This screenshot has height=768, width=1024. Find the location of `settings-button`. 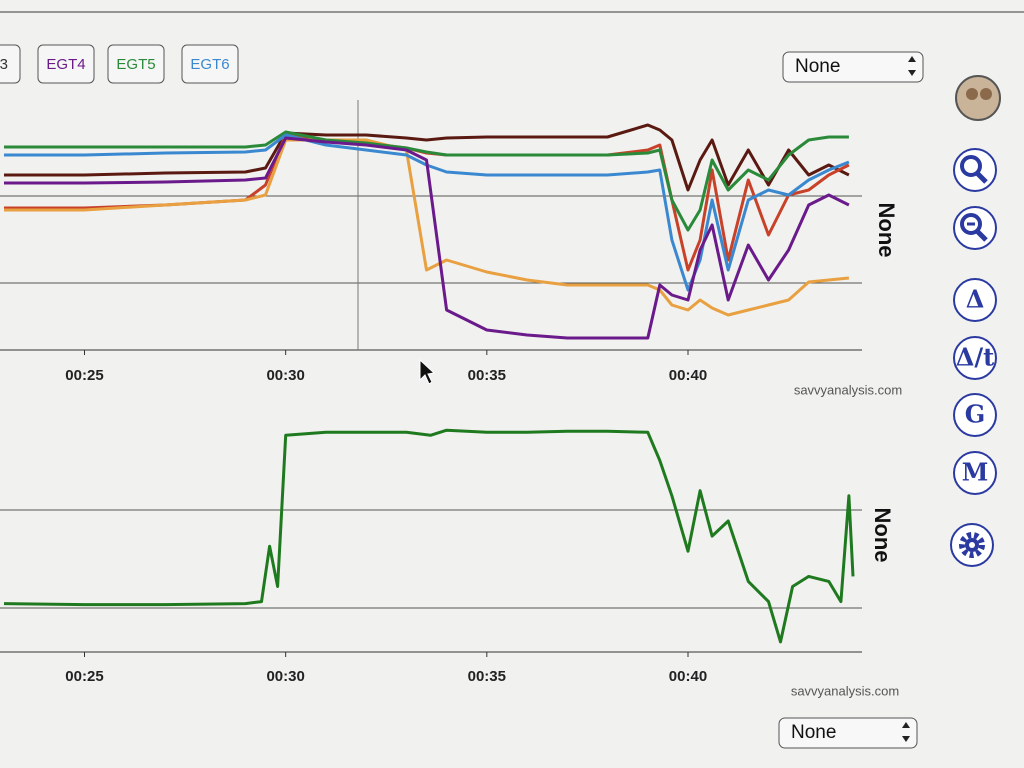

settings-button is located at coordinates (972, 545).